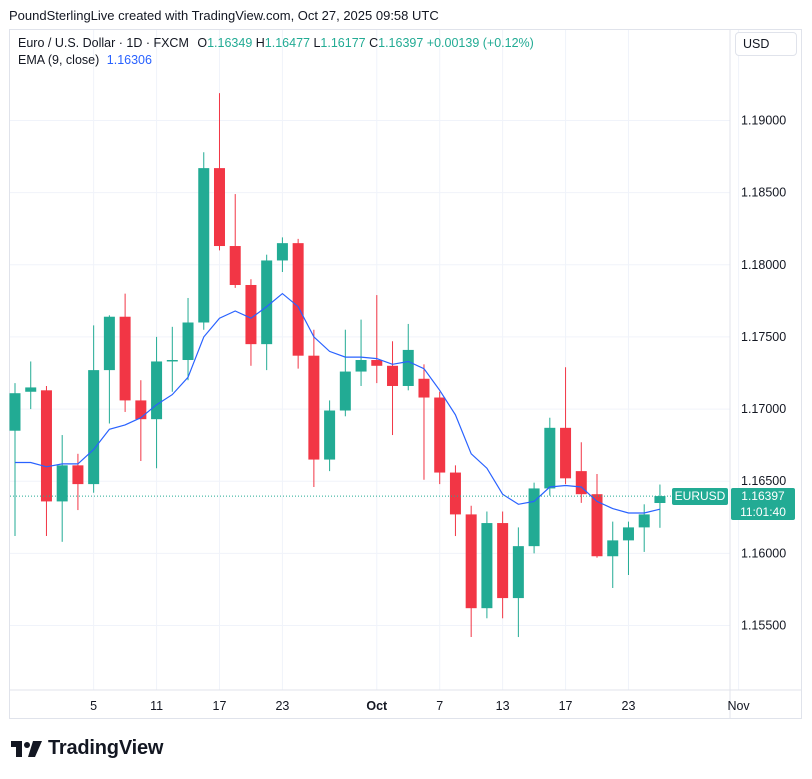 The image size is (812, 779). What do you see at coordinates (93, 706) in the screenshot?
I see `x-tick-label: 5` at bounding box center [93, 706].